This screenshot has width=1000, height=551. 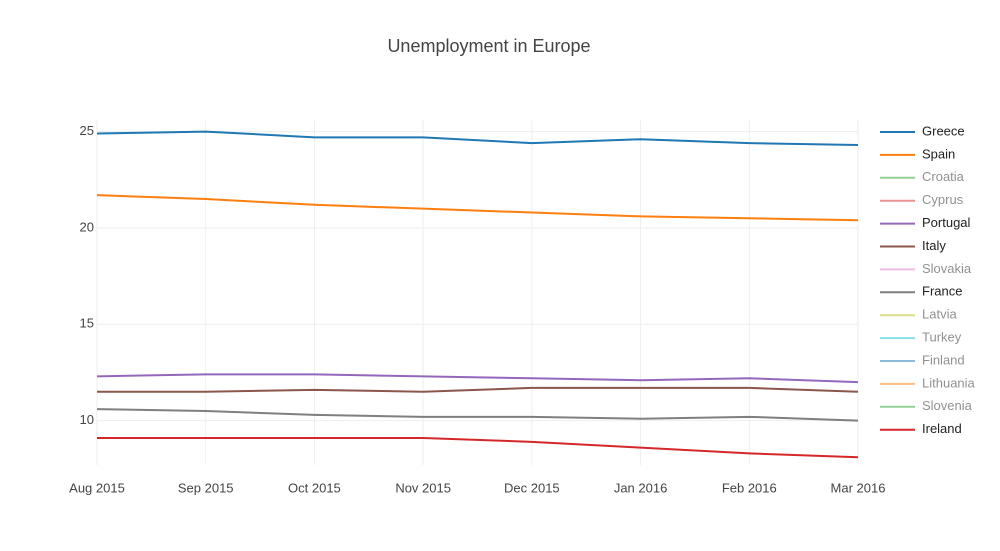 What do you see at coordinates (942, 291) in the screenshot?
I see `legend-label: France` at bounding box center [942, 291].